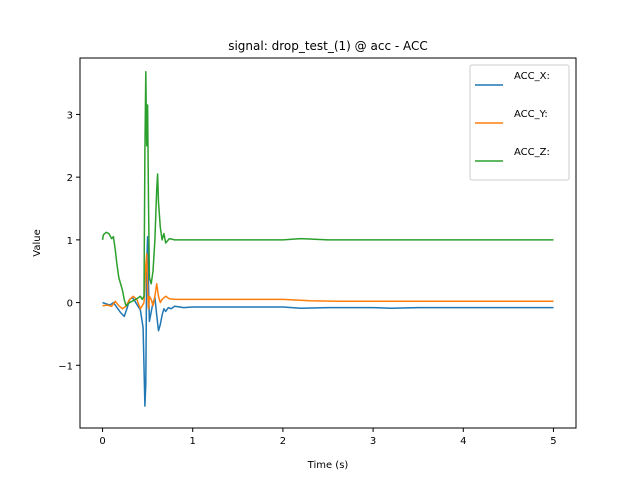 This screenshot has height=480, width=640. I want to click on x-tick-label: 1, so click(193, 441).